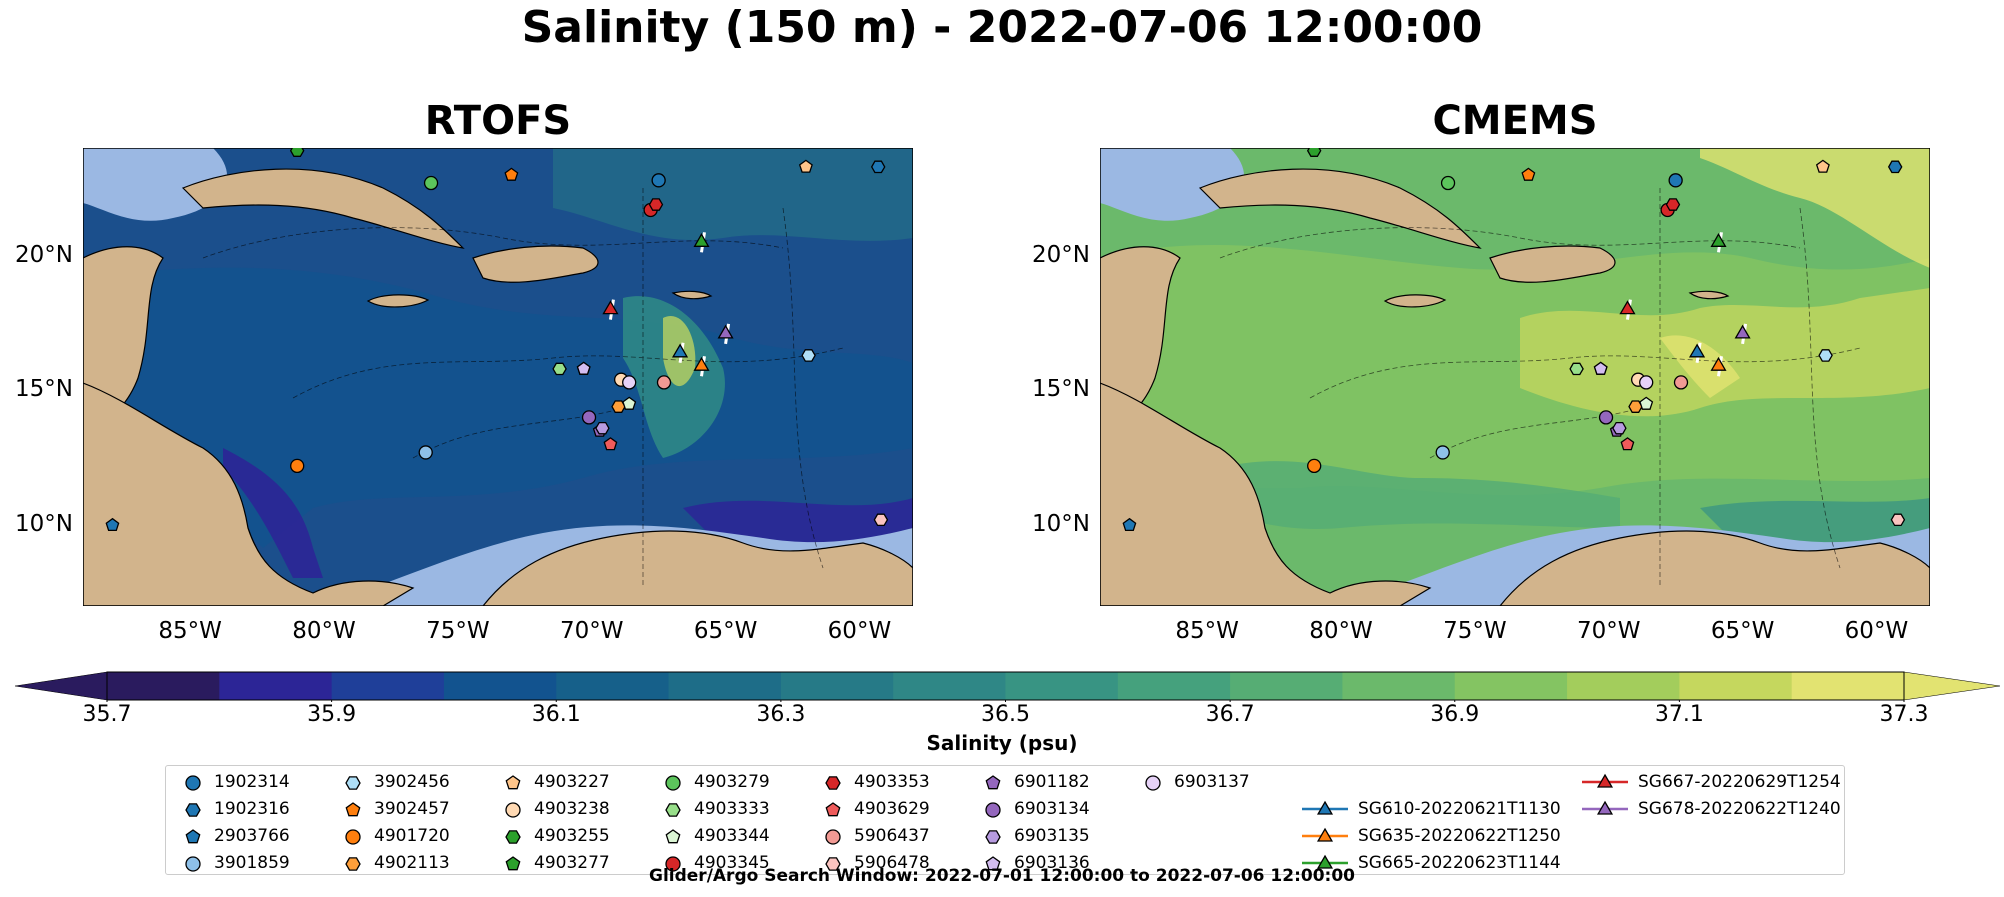 This screenshot has height=897, width=2004. I want to click on legend-label: 6903134, so click(1052, 809).